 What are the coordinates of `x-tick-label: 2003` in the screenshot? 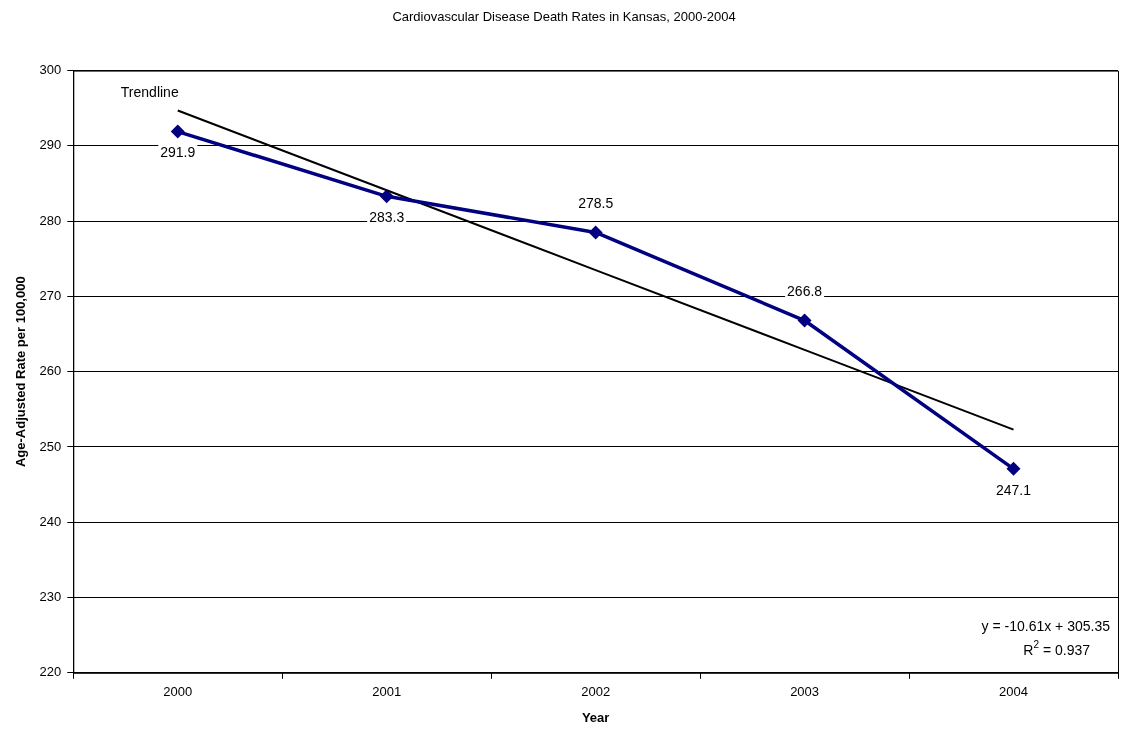 It's located at (805, 692).